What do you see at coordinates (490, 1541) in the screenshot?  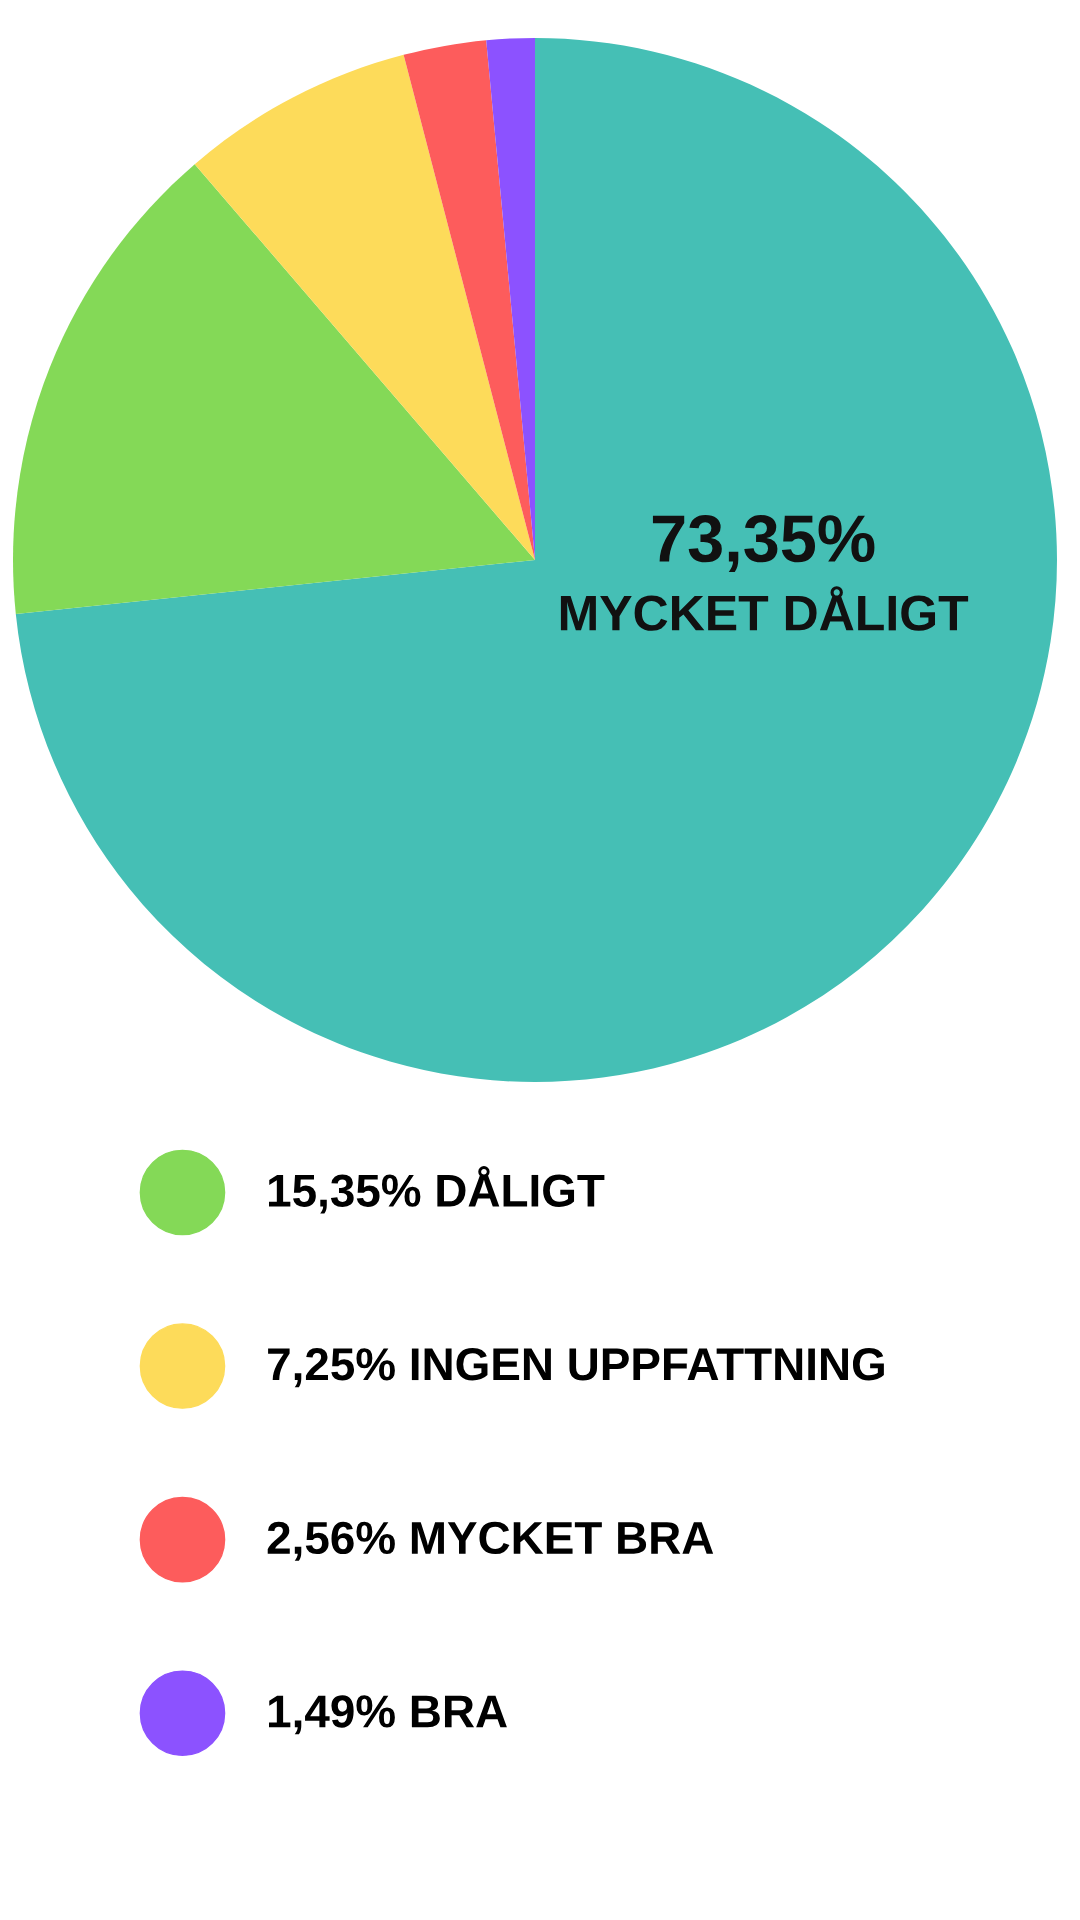 I see `legend-label: 2,56% MYCKET BRA` at bounding box center [490, 1541].